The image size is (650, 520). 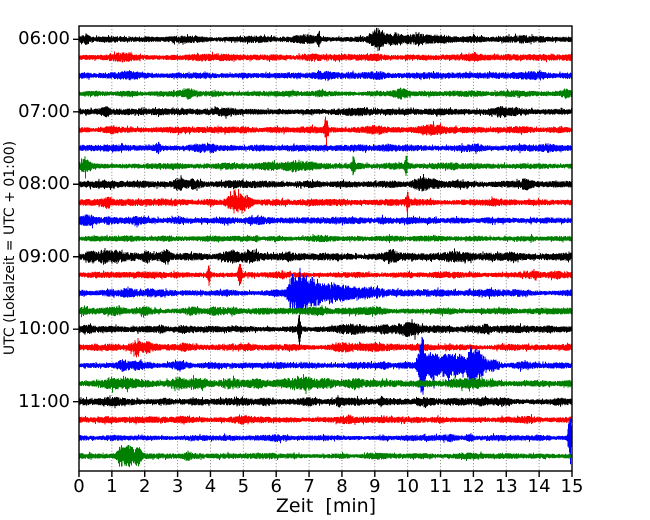 I want to click on x-tick-label-6: 6, so click(x=276, y=486).